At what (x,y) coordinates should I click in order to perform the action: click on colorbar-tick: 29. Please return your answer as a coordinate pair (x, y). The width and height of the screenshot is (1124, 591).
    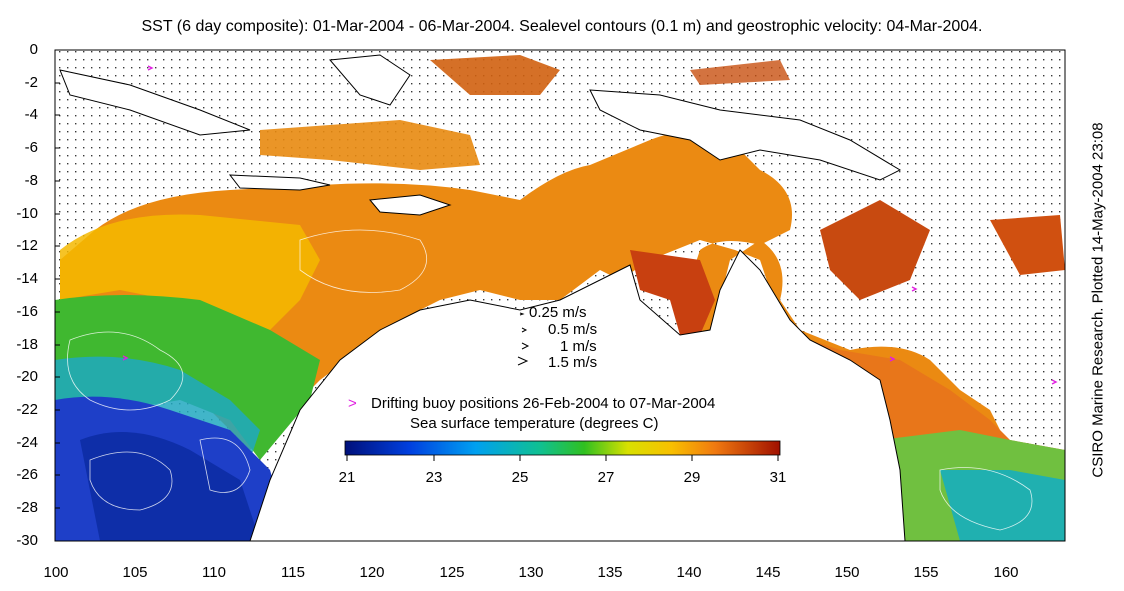
    Looking at the image, I should click on (692, 477).